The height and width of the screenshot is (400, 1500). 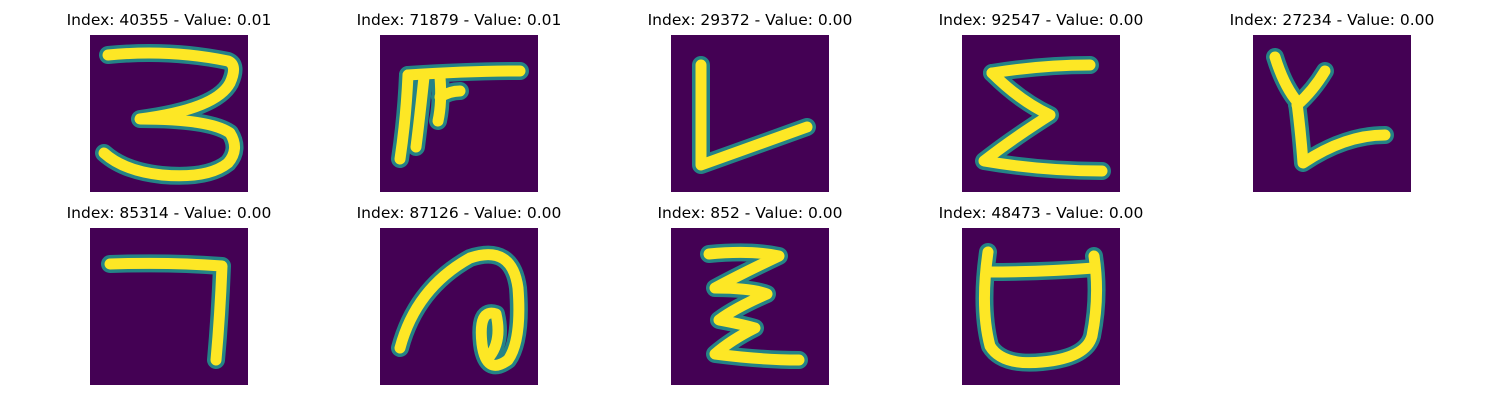 I want to click on handwritten-l-glyph, so click(x=750, y=113).